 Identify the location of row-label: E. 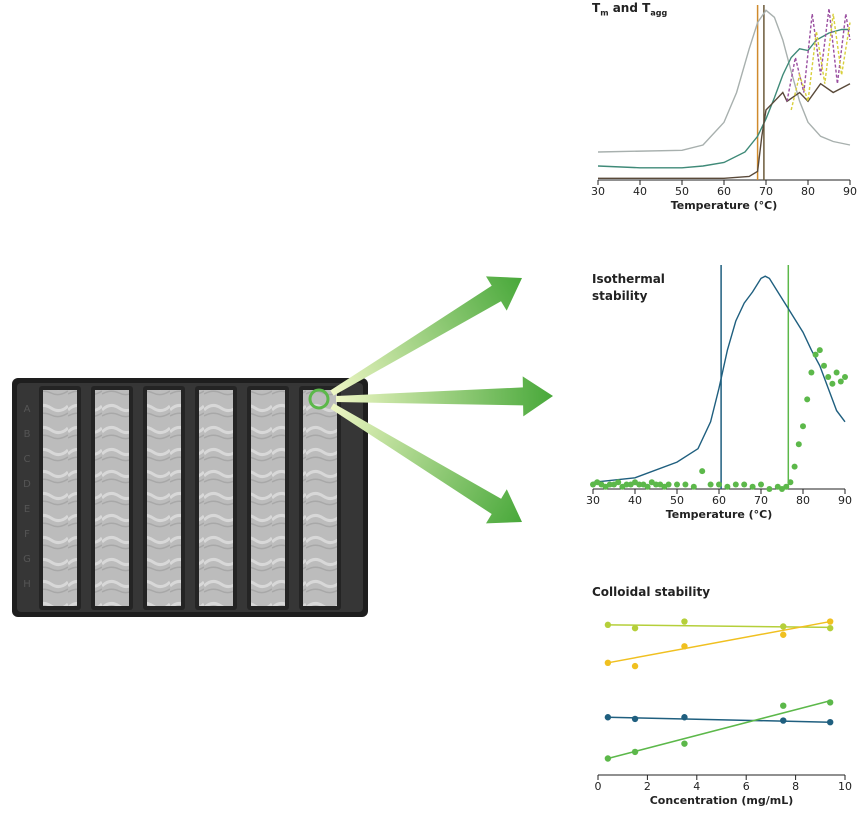
(27, 509).